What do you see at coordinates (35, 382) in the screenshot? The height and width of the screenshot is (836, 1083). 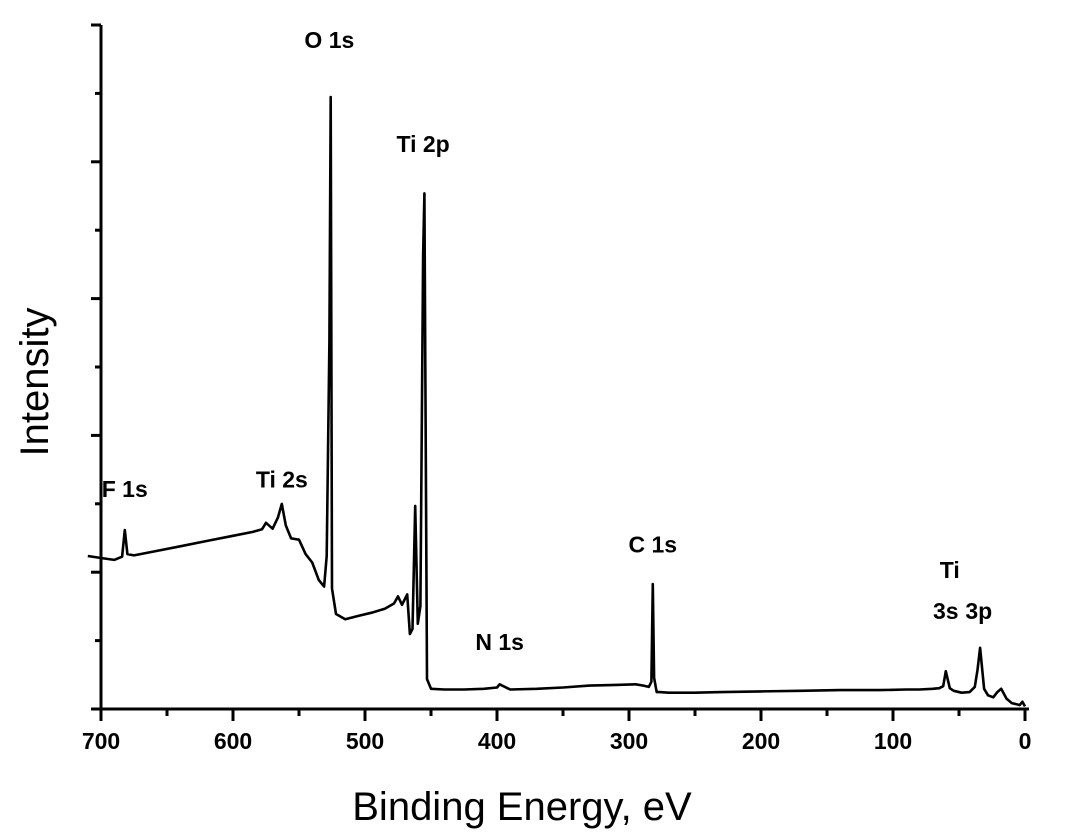 I see `y-axis-title: Intensity` at bounding box center [35, 382].